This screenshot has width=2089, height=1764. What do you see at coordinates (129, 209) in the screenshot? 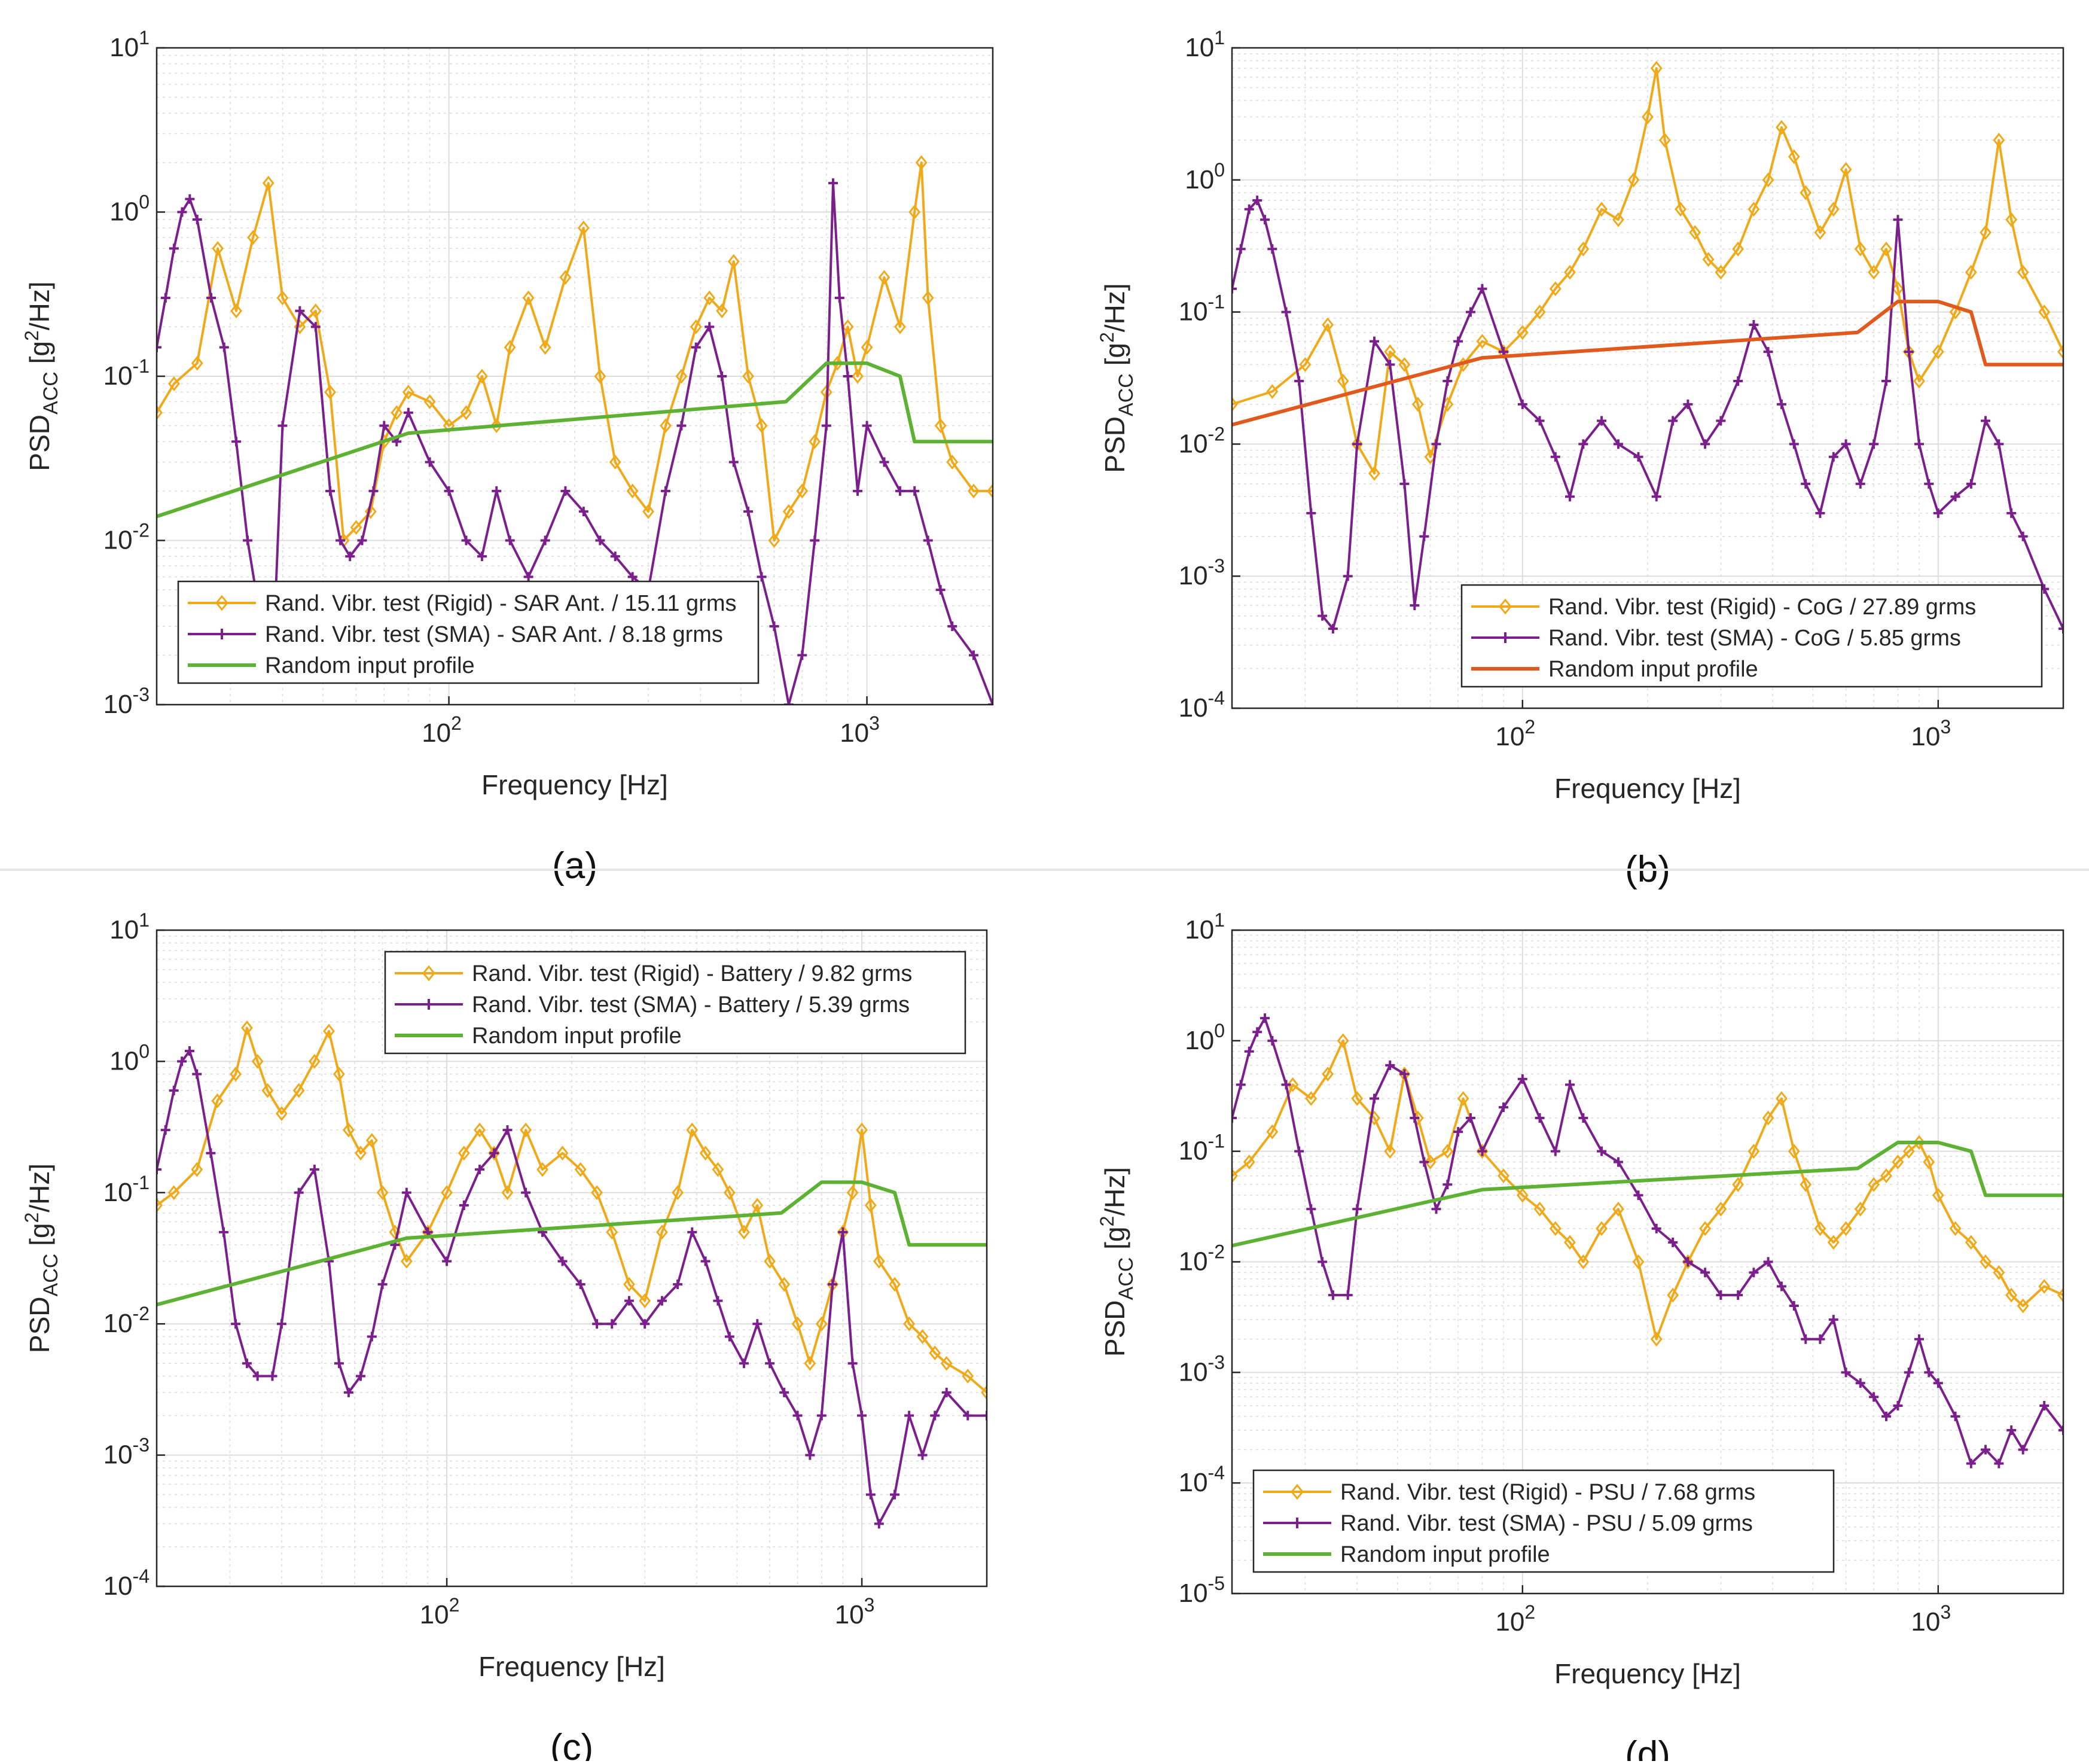
I see `y-tick-label: 10⁰` at bounding box center [129, 209].